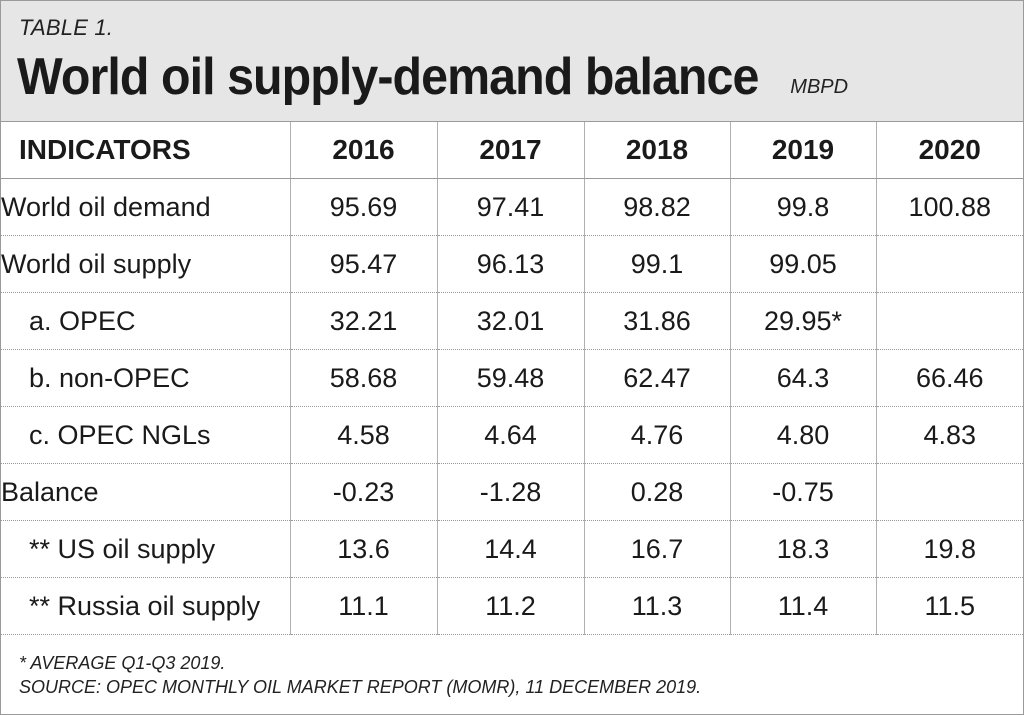 This screenshot has width=1024, height=715. Describe the element at coordinates (803, 207) in the screenshot. I see `table-cell: 99.8` at that location.